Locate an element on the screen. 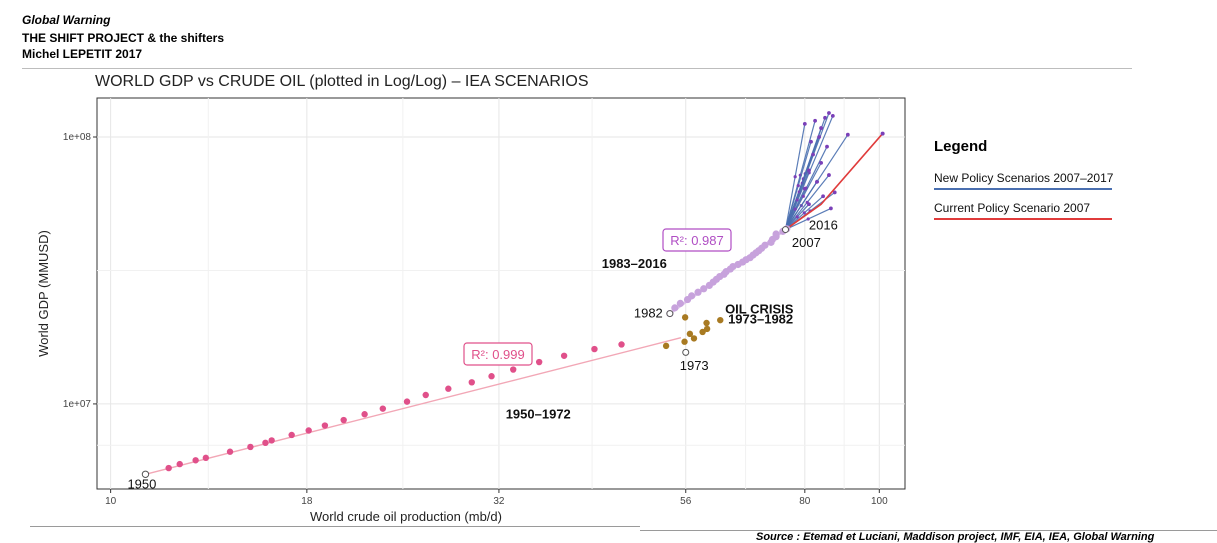 This screenshot has width=1217, height=543. x-tick-label: 56 is located at coordinates (686, 501).